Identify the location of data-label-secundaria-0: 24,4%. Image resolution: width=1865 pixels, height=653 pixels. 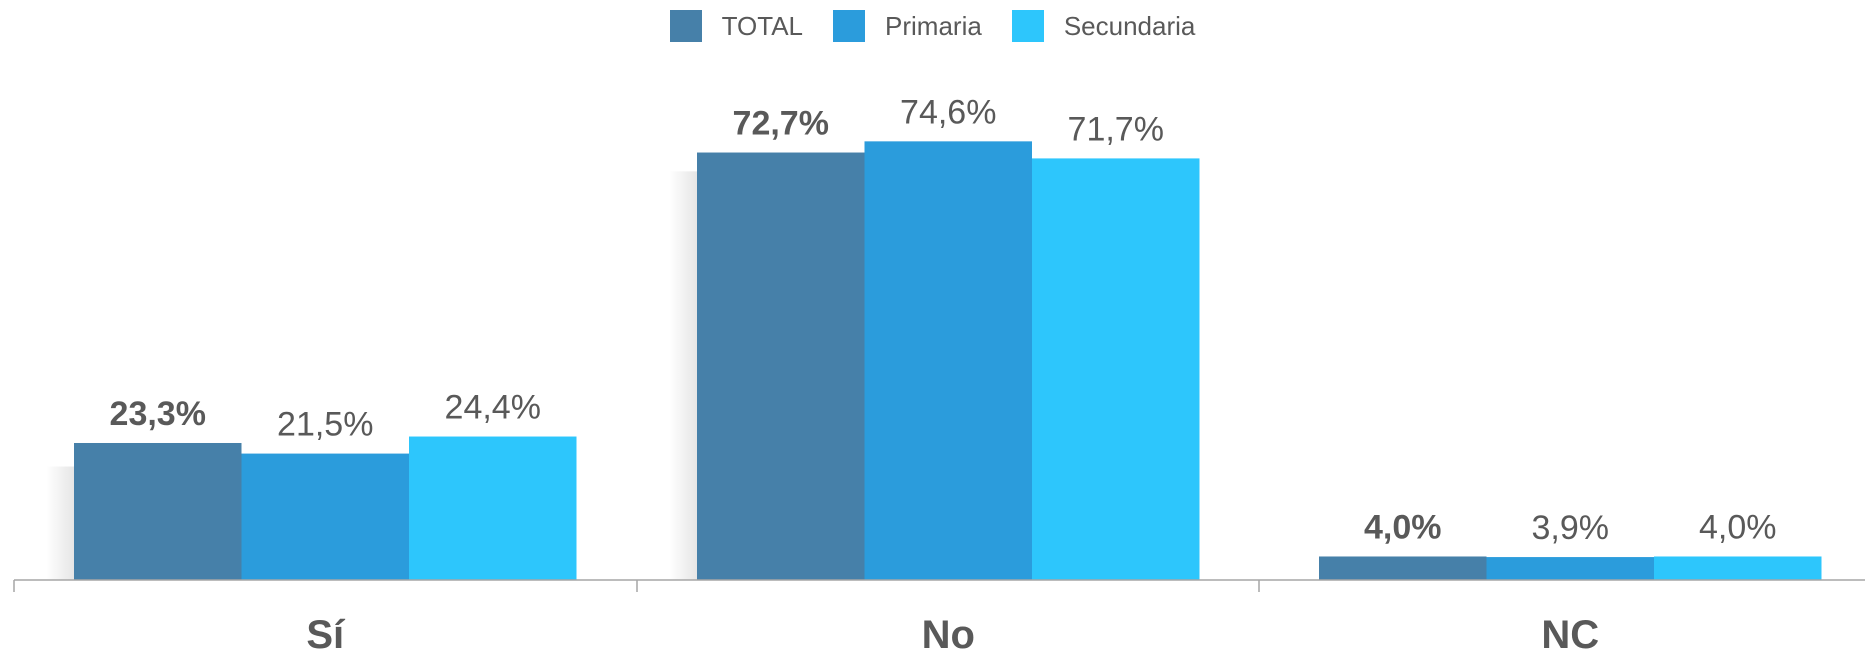
(493, 408).